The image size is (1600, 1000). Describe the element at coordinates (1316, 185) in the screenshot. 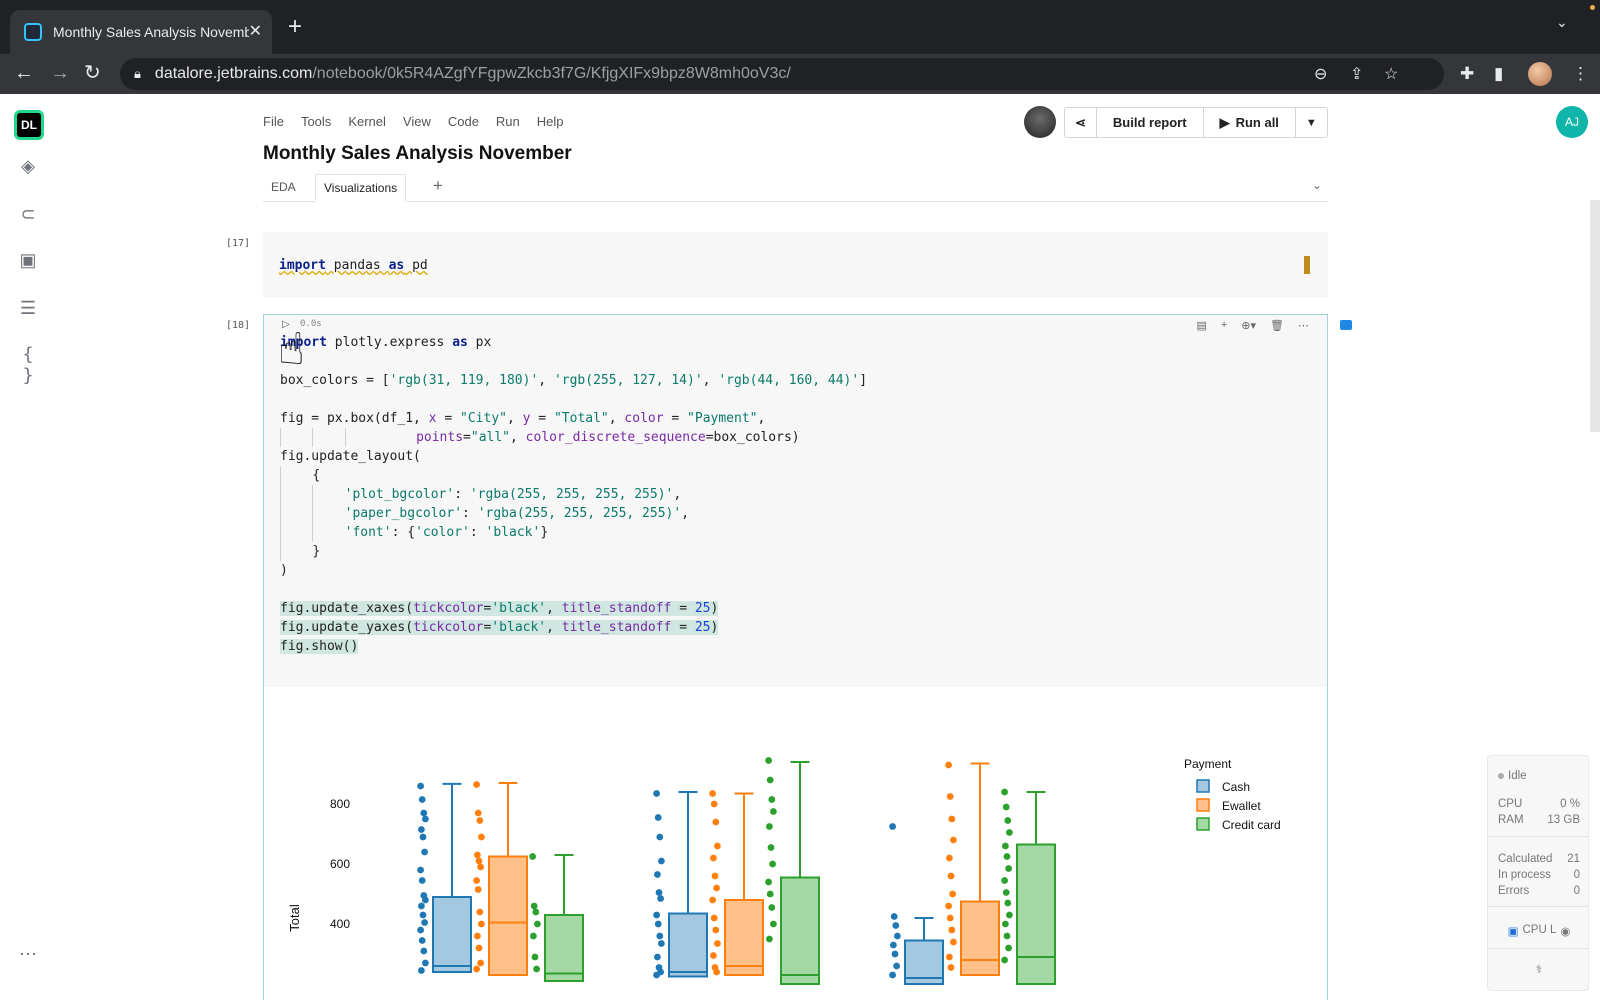

I see `chevron-down-icon: ⌄` at that location.